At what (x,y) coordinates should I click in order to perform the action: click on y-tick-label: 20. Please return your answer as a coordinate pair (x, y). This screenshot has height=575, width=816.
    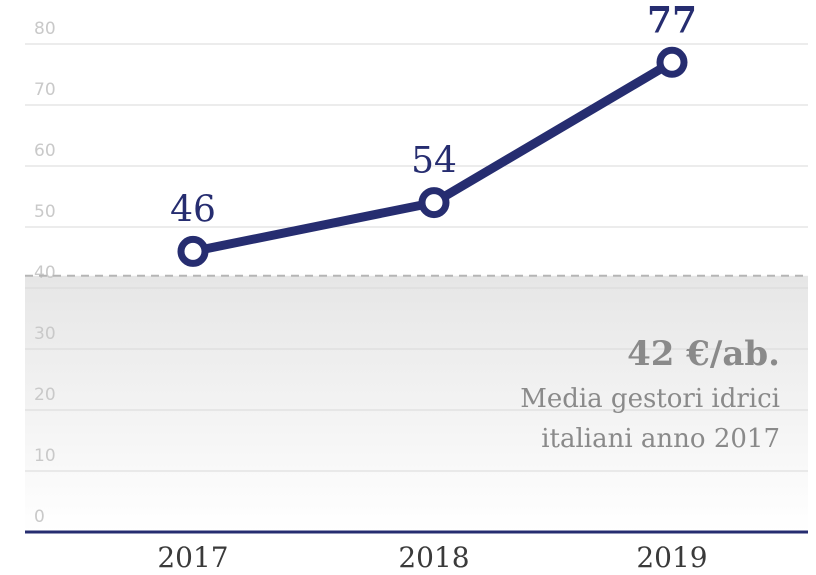
    Looking at the image, I should click on (45, 395).